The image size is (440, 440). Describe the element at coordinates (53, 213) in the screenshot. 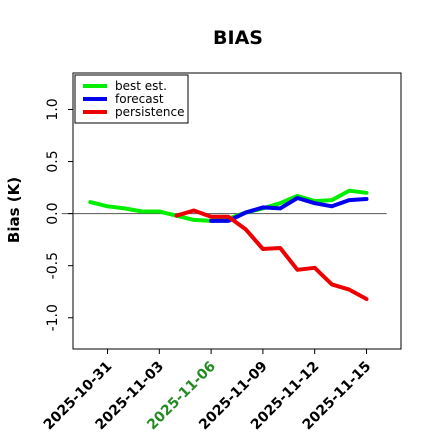

I see `y-tick-label: 0.0` at that location.